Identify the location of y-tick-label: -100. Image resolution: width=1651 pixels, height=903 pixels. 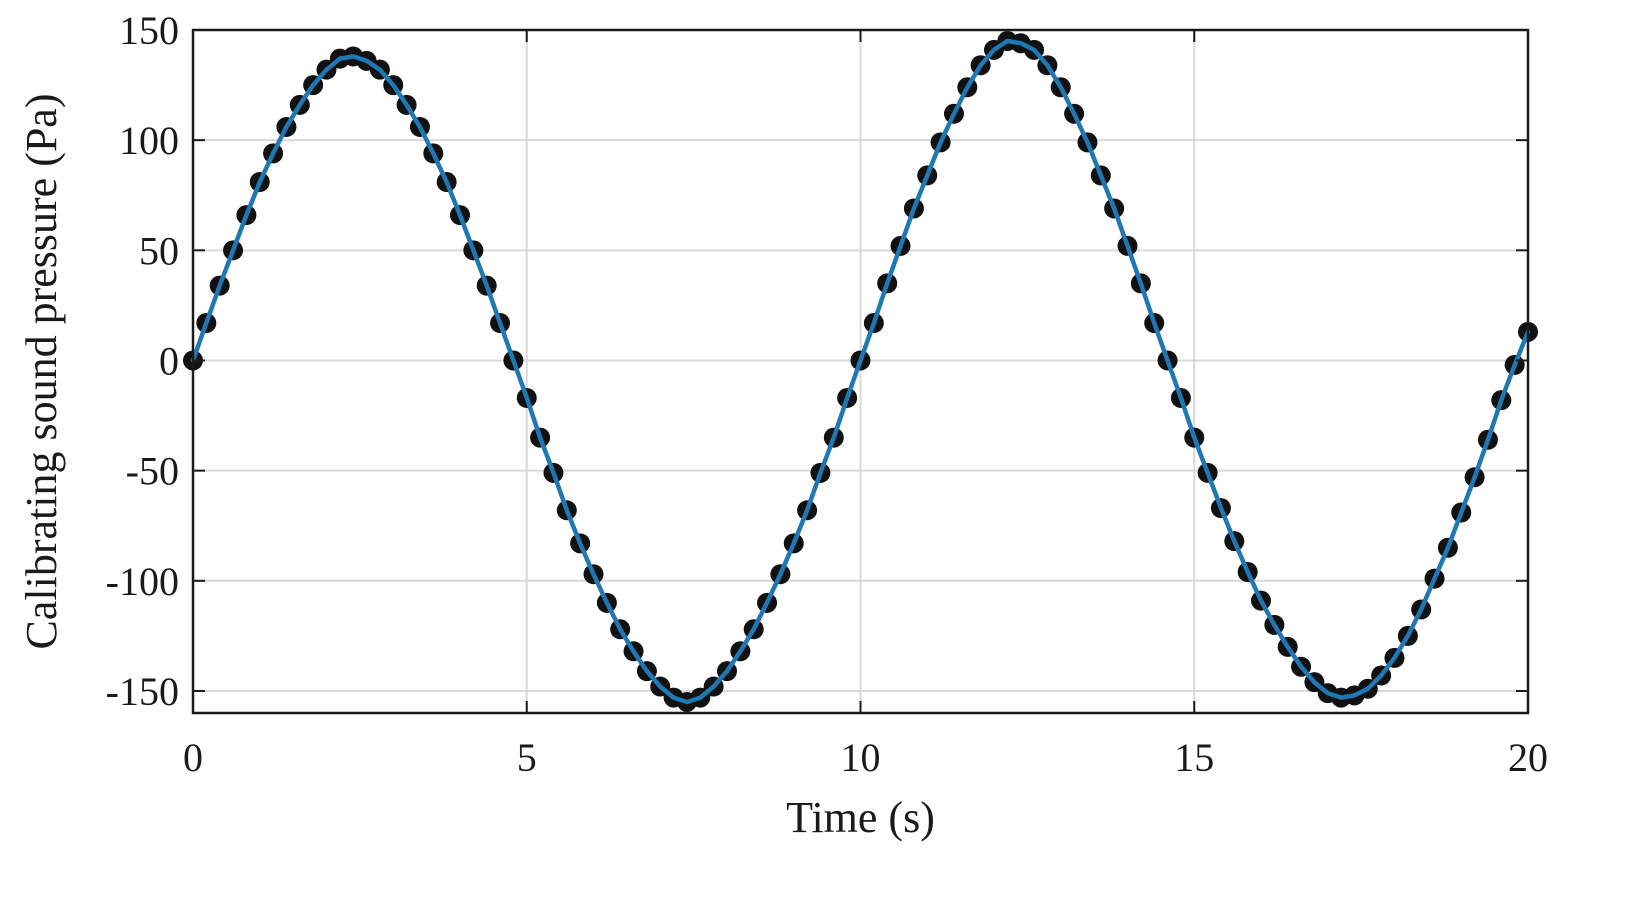
(142, 581).